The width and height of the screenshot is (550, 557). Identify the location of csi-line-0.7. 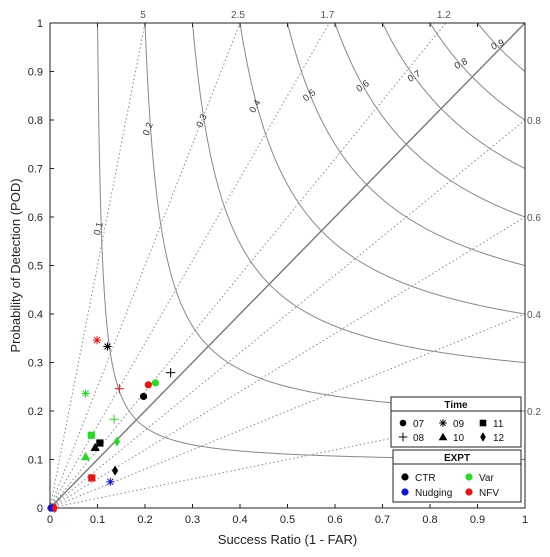
(453, 96).